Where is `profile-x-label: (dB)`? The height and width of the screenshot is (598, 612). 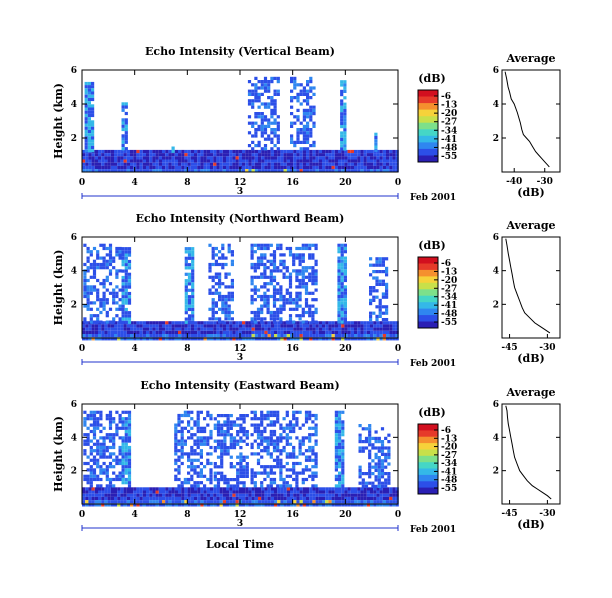 profile-x-label: (dB) is located at coordinates (530, 358).